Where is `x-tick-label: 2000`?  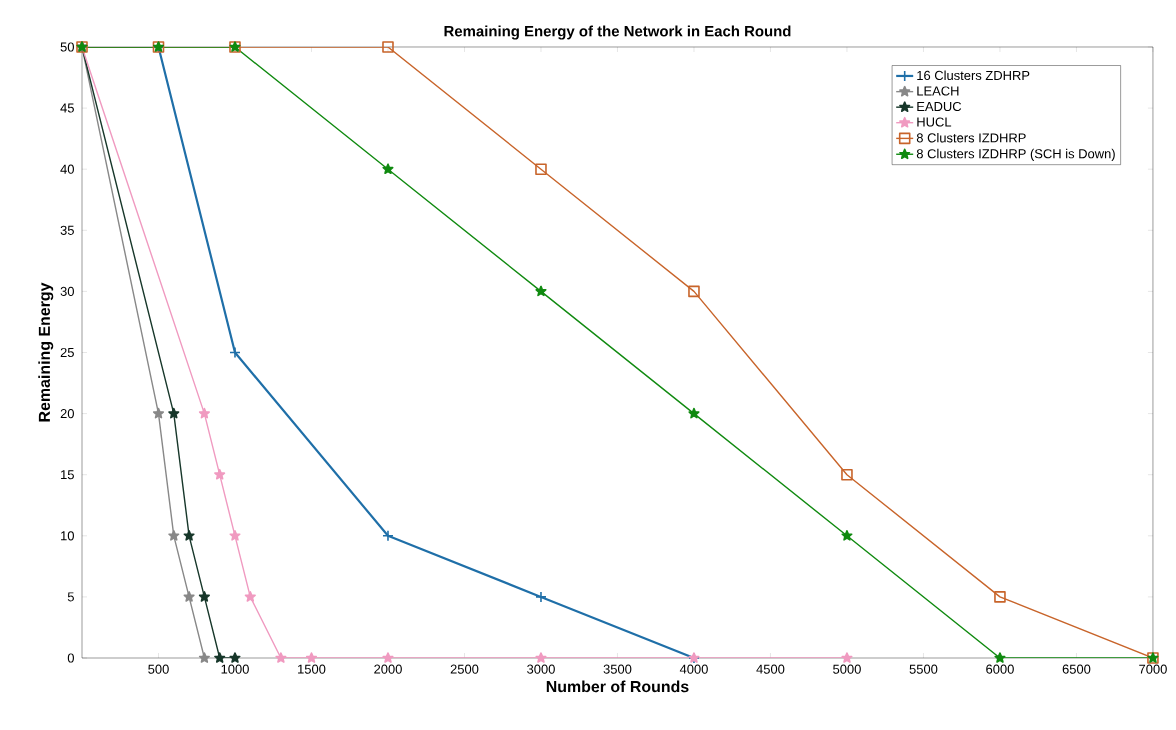 x-tick-label: 2000 is located at coordinates (388, 669).